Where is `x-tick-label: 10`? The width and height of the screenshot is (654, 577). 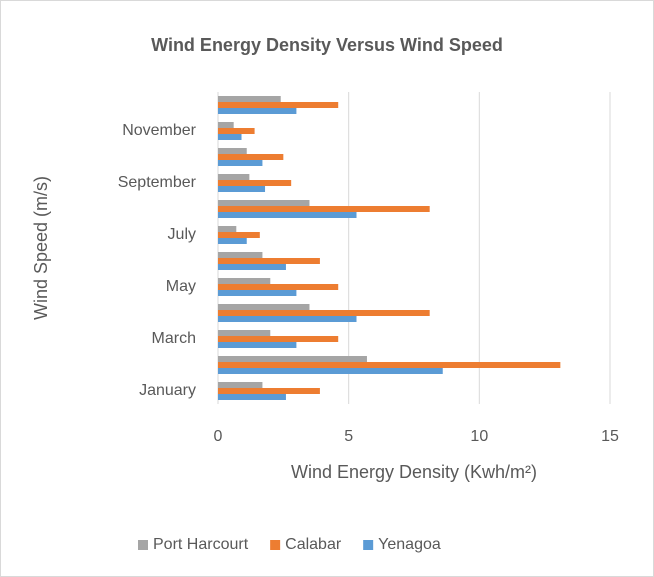
x-tick-label: 10 is located at coordinates (479, 436).